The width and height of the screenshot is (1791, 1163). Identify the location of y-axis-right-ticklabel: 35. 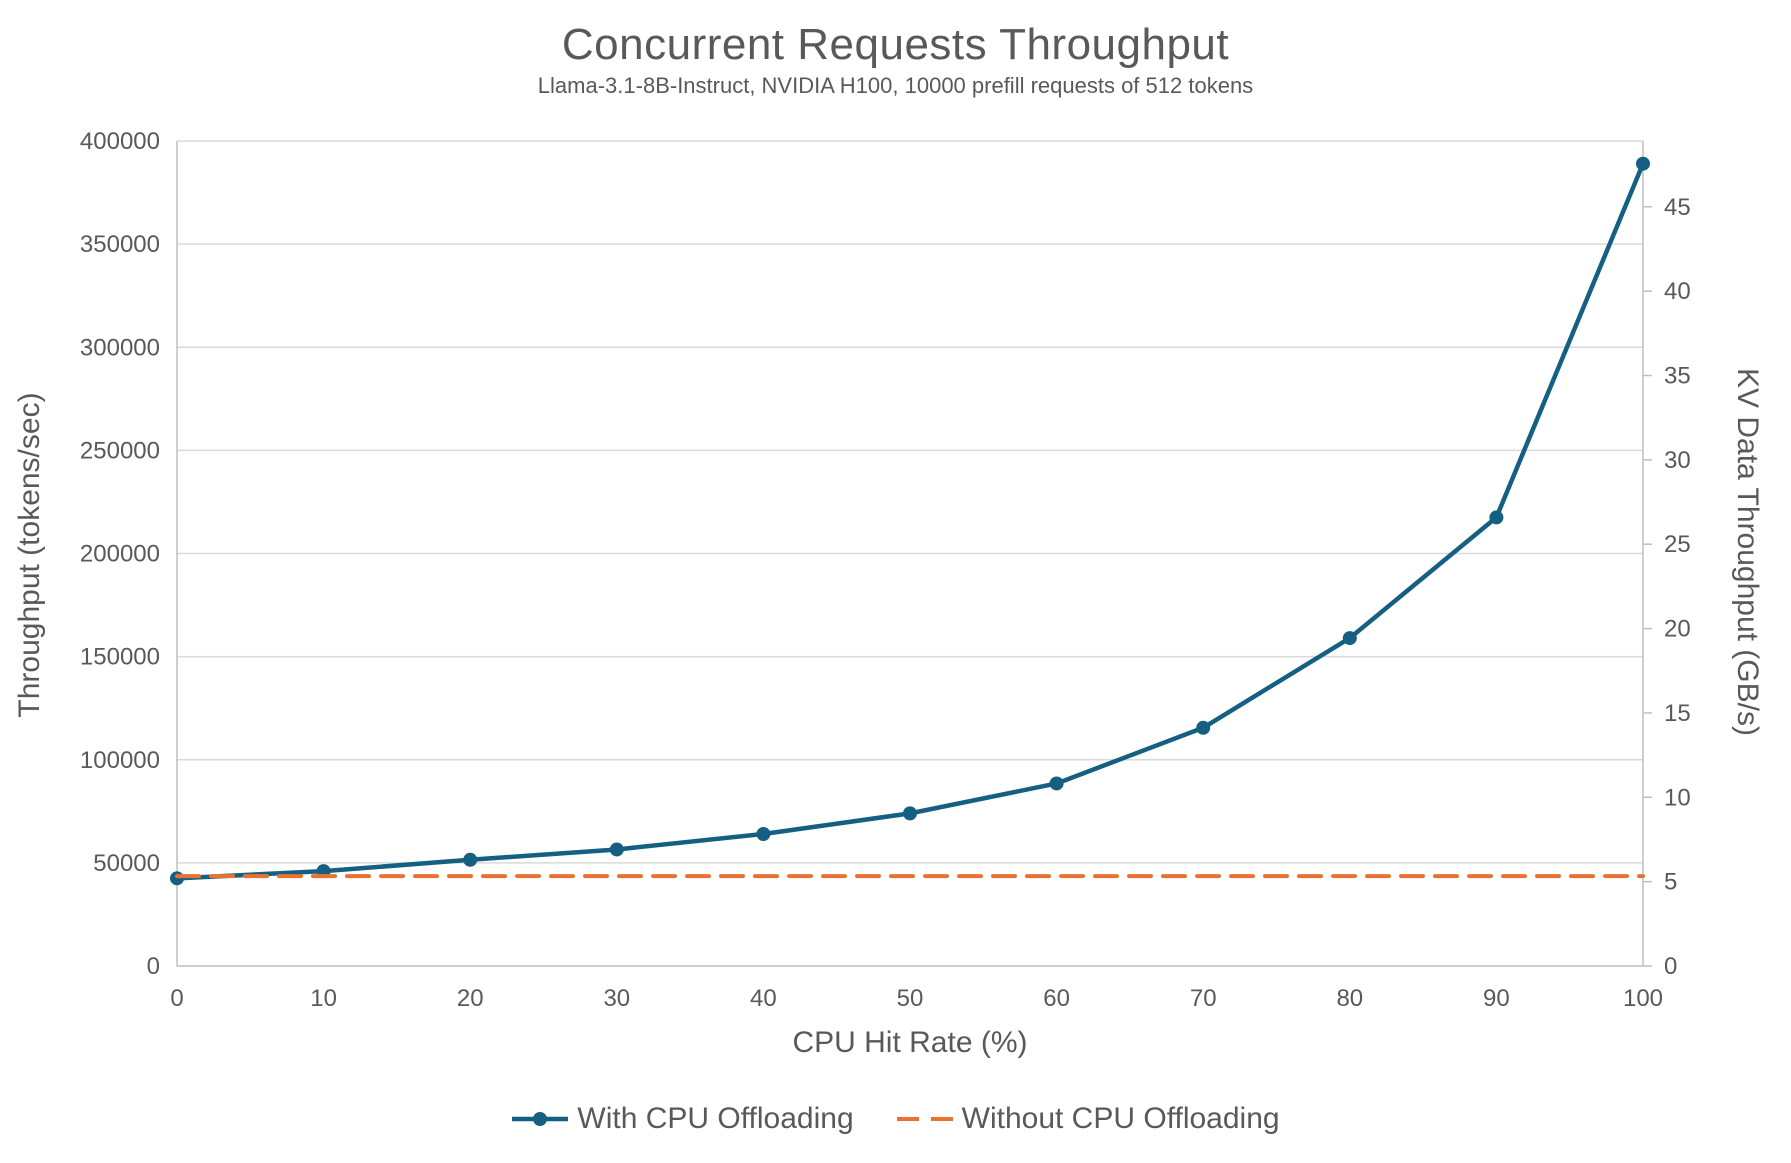
(1677, 376).